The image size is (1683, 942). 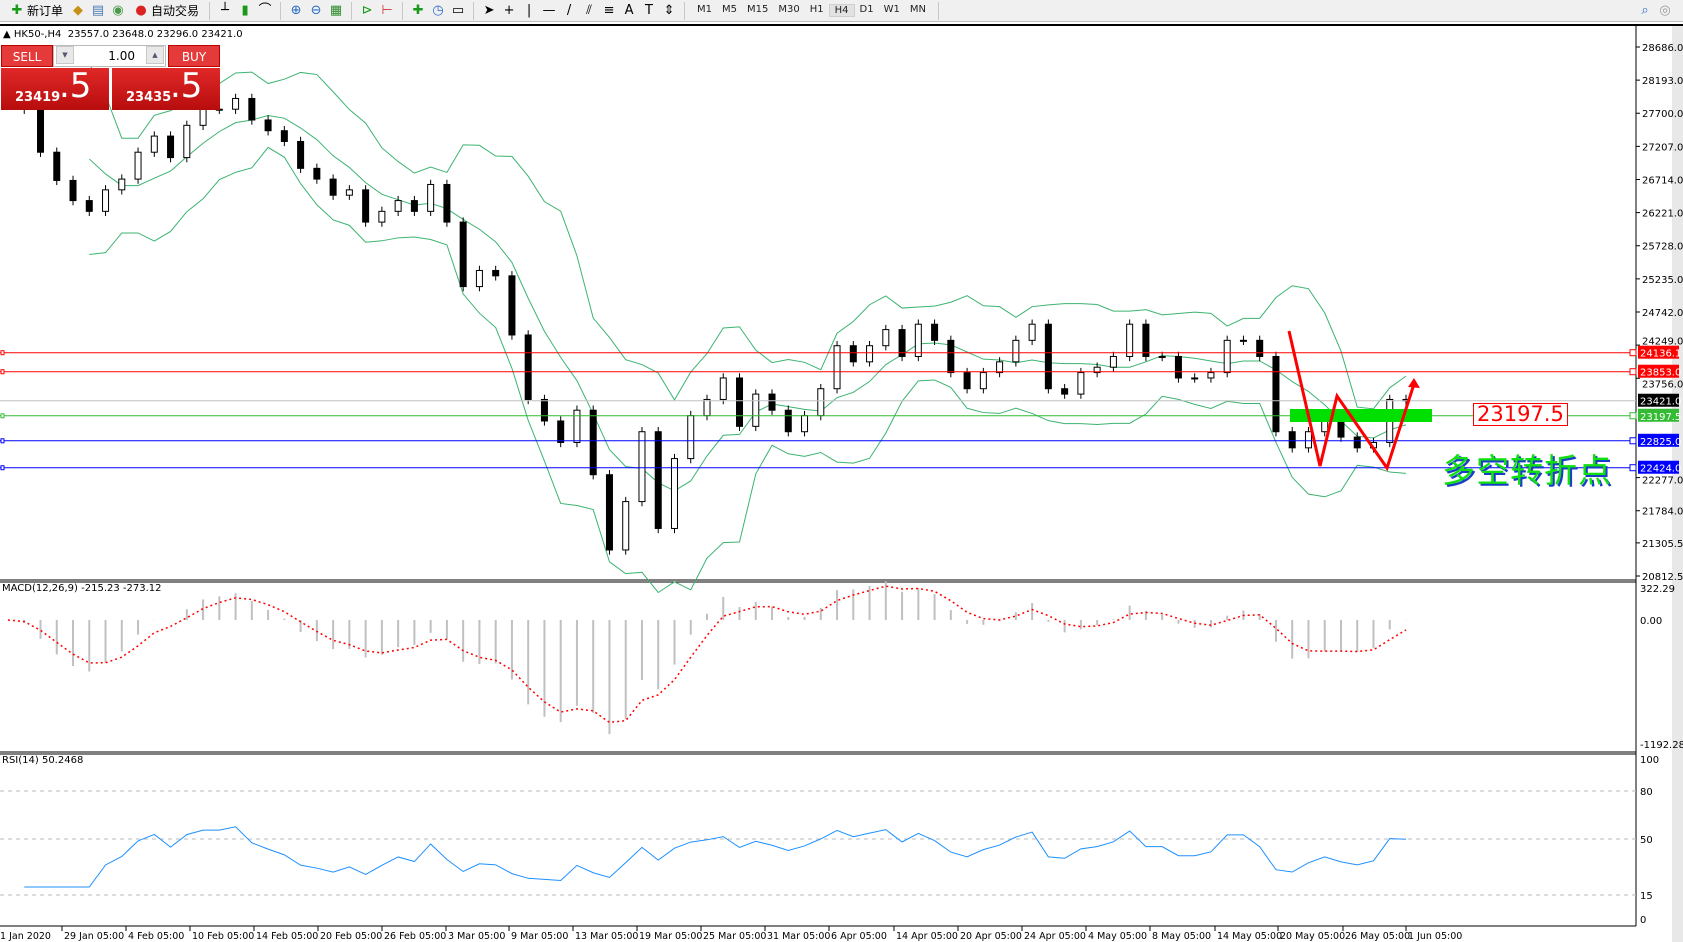 I want to click on periods-icon: ◷, so click(x=438, y=10).